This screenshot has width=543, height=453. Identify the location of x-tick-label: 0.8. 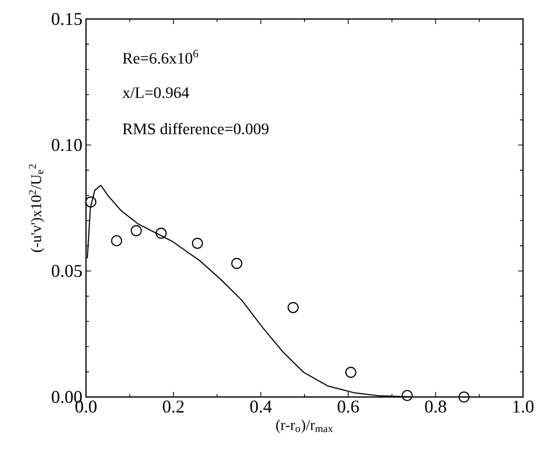
(435, 406).